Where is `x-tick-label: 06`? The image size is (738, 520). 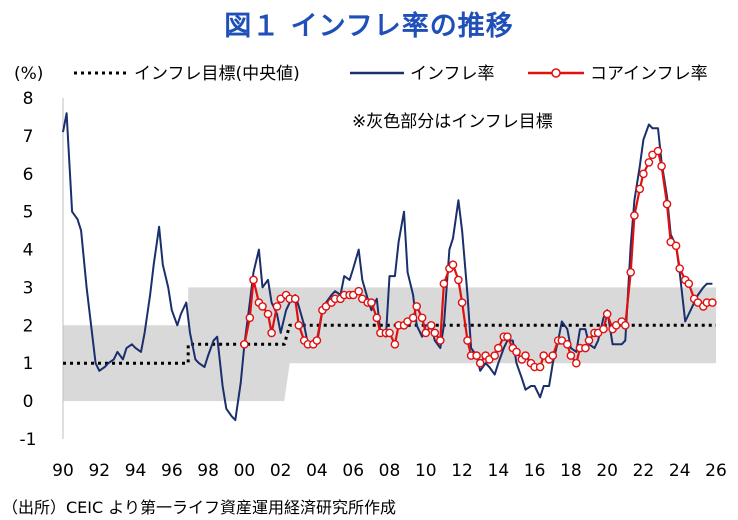 x-tick-label: 06 is located at coordinates (353, 471).